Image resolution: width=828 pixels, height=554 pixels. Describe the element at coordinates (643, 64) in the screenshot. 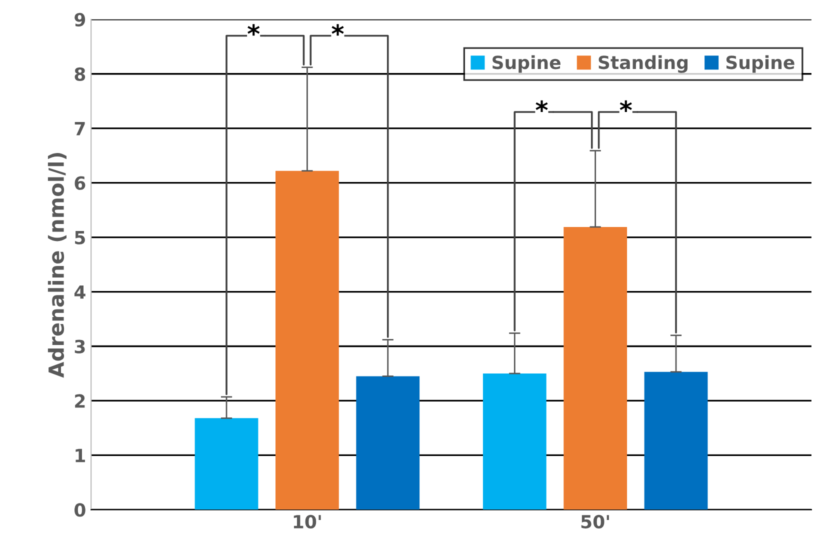

I see `legend-label: Standing` at that location.